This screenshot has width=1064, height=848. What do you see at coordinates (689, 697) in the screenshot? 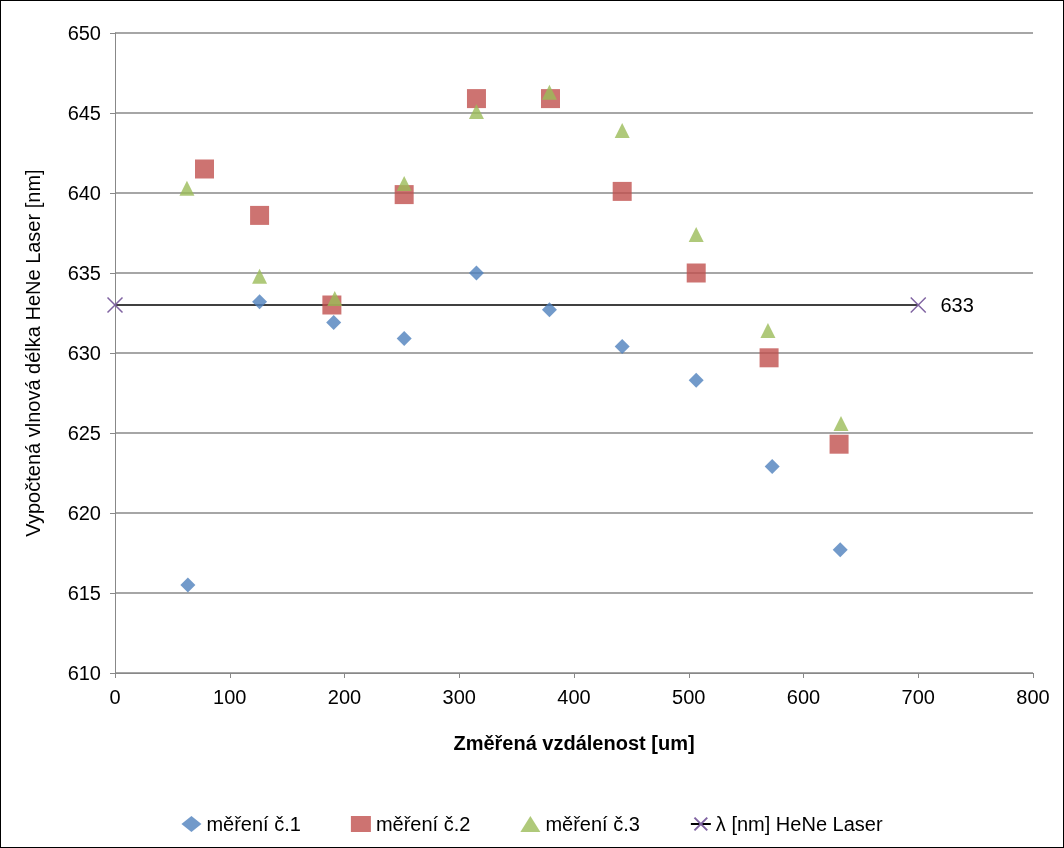
I see `x-tick-label: 500` at bounding box center [689, 697].